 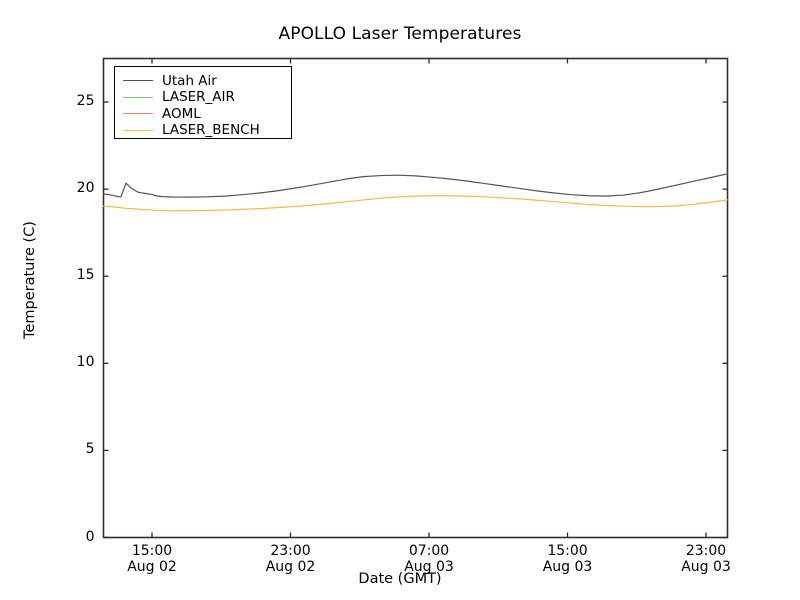 I want to click on legend: Utah Air LASER_AIR AOML LASER_BENCH, so click(x=203, y=102).